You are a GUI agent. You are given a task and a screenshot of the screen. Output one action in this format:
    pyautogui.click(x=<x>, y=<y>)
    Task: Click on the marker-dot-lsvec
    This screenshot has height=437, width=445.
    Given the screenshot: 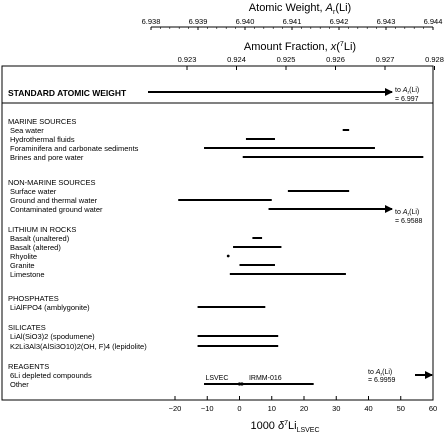 What is the action you would take?
    pyautogui.click(x=239, y=384)
    